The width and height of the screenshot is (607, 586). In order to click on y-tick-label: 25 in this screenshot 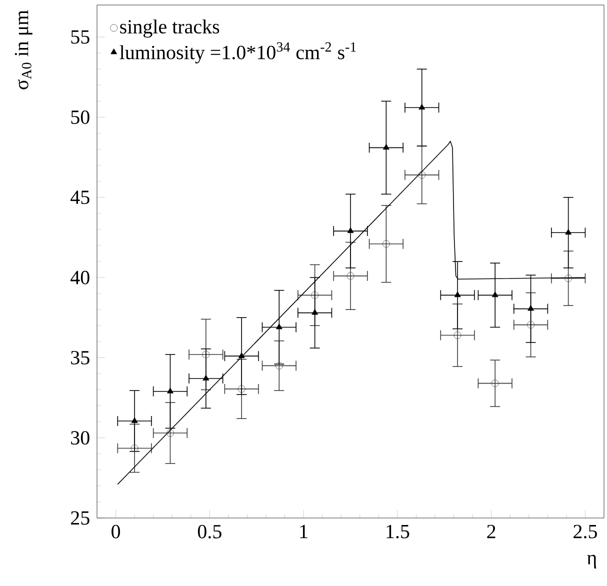, I will do `click(80, 518)`.